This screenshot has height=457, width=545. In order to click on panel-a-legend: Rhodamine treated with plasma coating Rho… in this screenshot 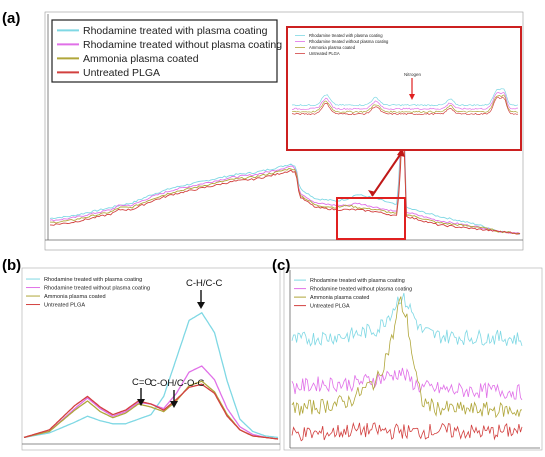, I will do `click(166, 51)`.